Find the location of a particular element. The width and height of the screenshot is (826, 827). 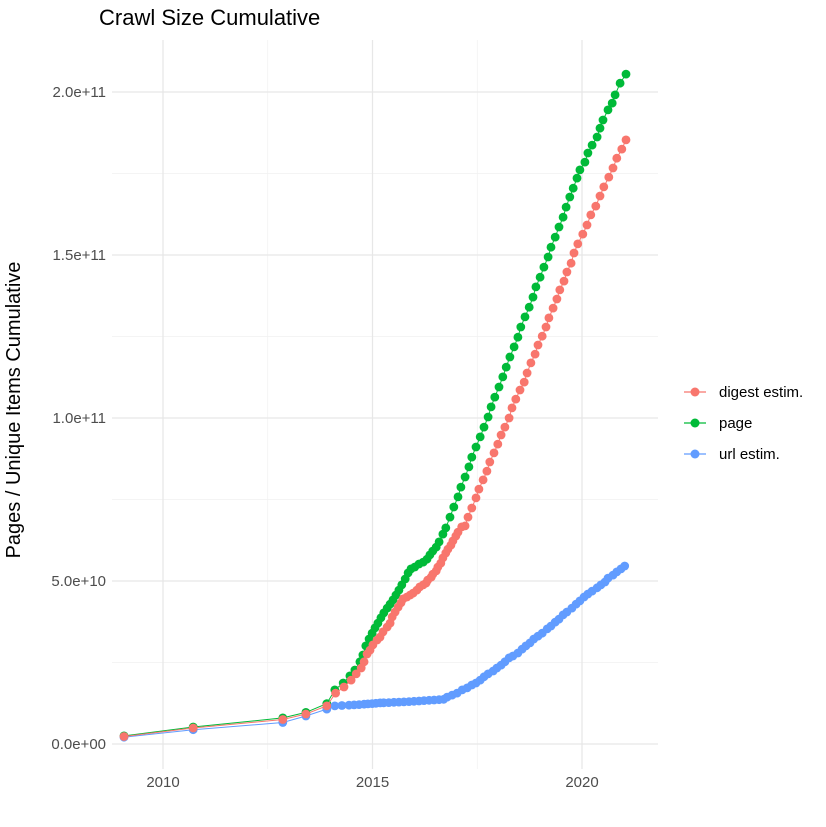

x-tick-label: 2020 is located at coordinates (581, 782).